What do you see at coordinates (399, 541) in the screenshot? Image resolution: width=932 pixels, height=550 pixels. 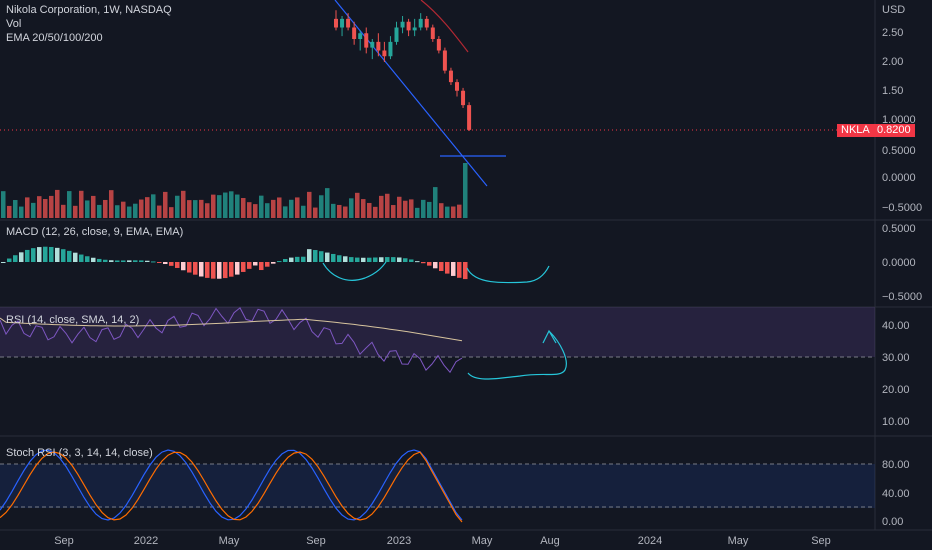 I see `time-axis-label: 2023` at bounding box center [399, 541].